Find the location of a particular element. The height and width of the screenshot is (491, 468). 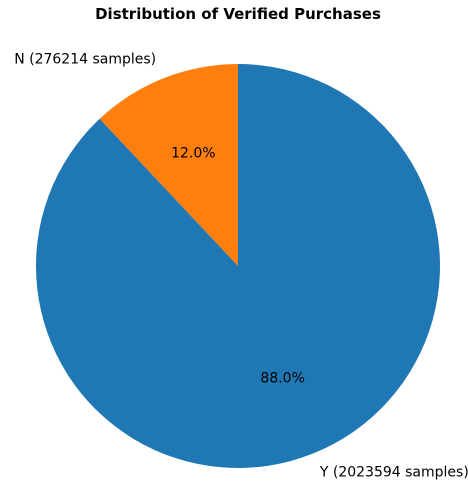

slice-label-y: Y (2023594 samples) is located at coordinates (393, 473).